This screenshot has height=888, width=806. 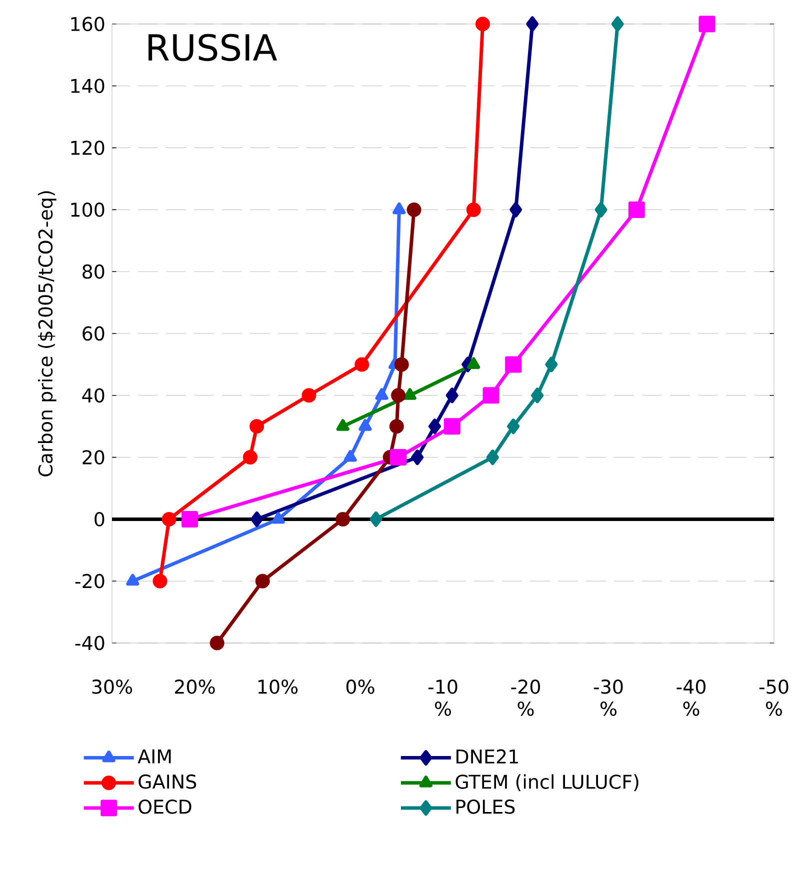 I want to click on x-tick-label: -40 %, so click(x=691, y=698).